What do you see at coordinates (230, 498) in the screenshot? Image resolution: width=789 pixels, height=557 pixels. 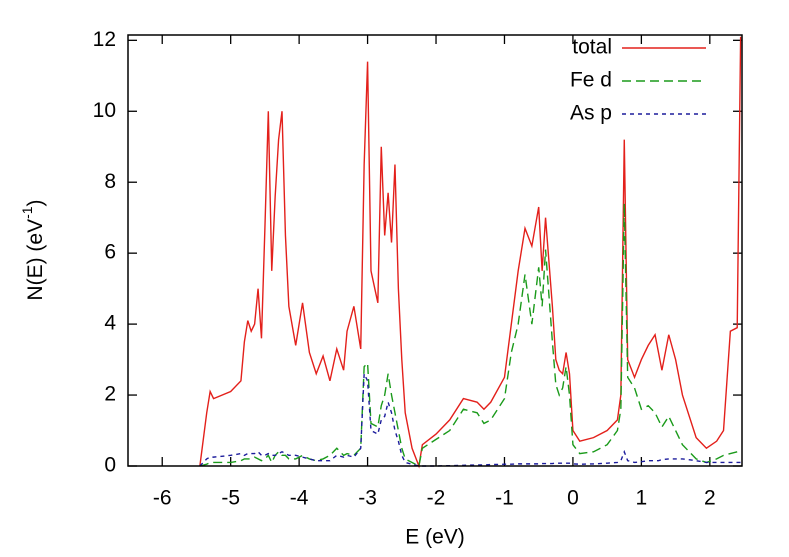 I see `x-tick-label: -5` at bounding box center [230, 498].